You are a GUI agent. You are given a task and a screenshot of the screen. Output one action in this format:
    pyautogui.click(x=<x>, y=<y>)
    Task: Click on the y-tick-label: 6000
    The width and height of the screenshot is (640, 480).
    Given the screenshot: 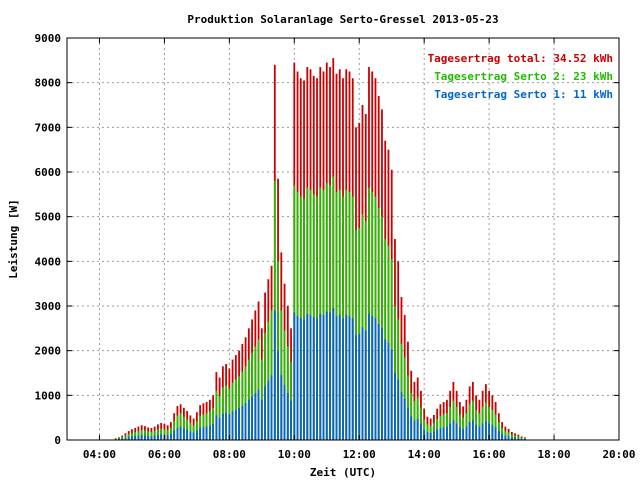 What is the action you would take?
    pyautogui.click(x=48, y=172)
    